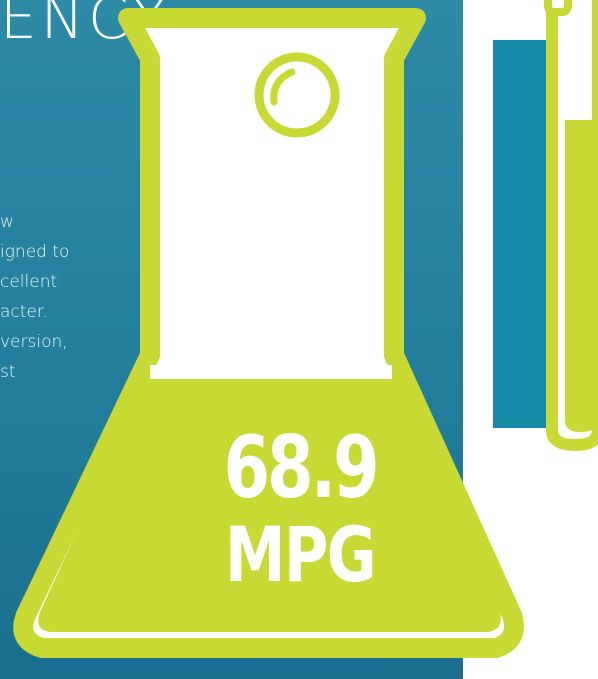 The image size is (598, 679). What do you see at coordinates (571, 226) in the screenshot?
I see `test-tube-icon` at bounding box center [571, 226].